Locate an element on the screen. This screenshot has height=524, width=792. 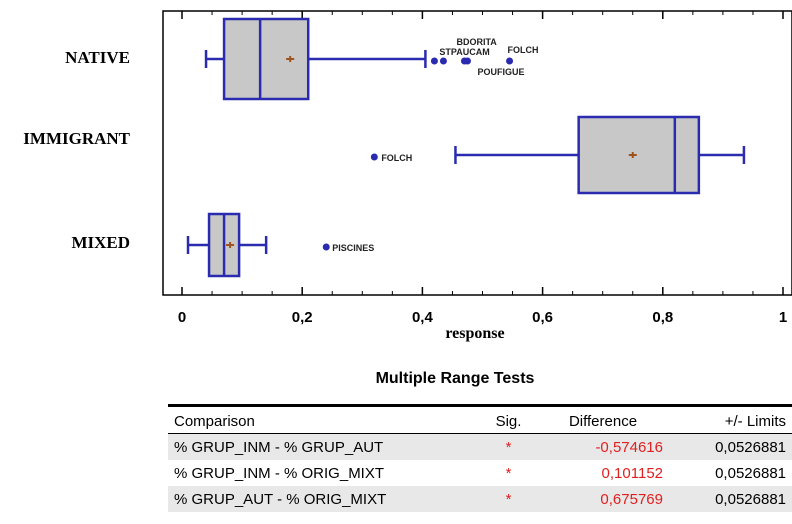
x-tick-label: 1 is located at coordinates (783, 317).